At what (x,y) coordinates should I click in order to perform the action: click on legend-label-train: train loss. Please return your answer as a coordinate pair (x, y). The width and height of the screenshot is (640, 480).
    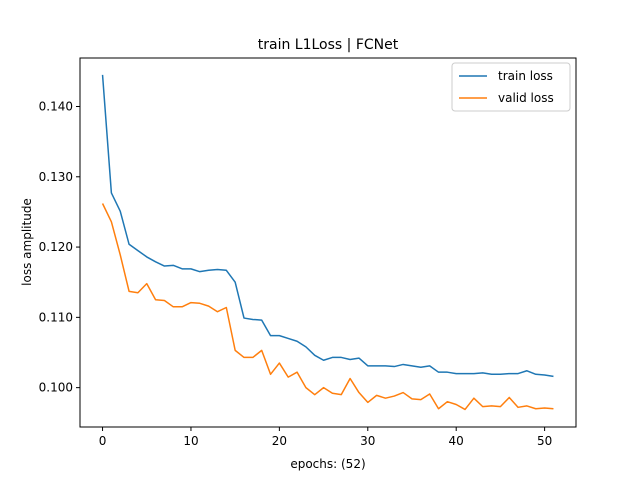
    Looking at the image, I should click on (525, 76).